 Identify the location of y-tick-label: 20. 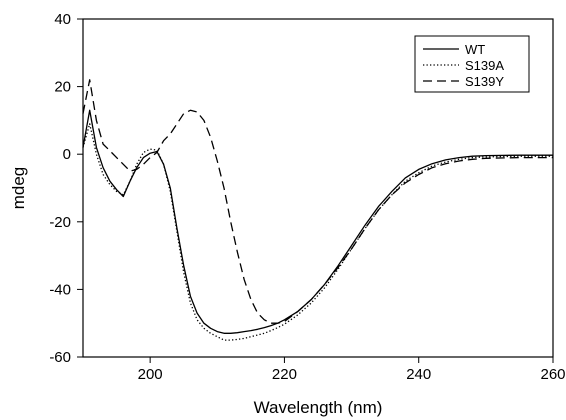
(62, 87).